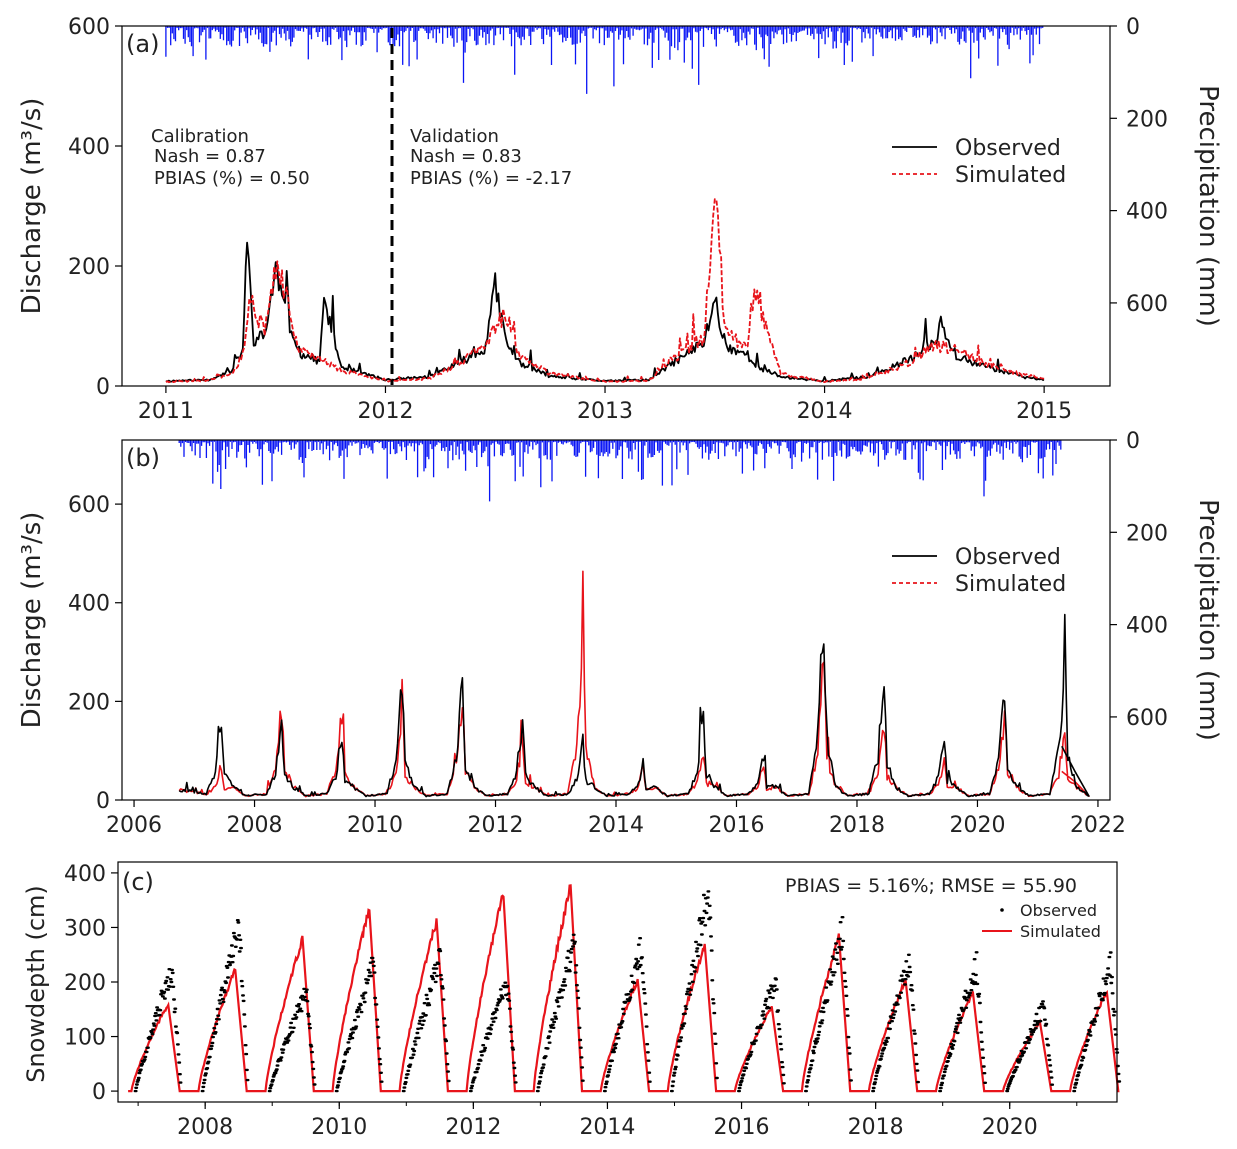 This screenshot has height=1149, width=1237. What do you see at coordinates (85, 928) in the screenshot?
I see `y-tick-label: 300` at bounding box center [85, 928].